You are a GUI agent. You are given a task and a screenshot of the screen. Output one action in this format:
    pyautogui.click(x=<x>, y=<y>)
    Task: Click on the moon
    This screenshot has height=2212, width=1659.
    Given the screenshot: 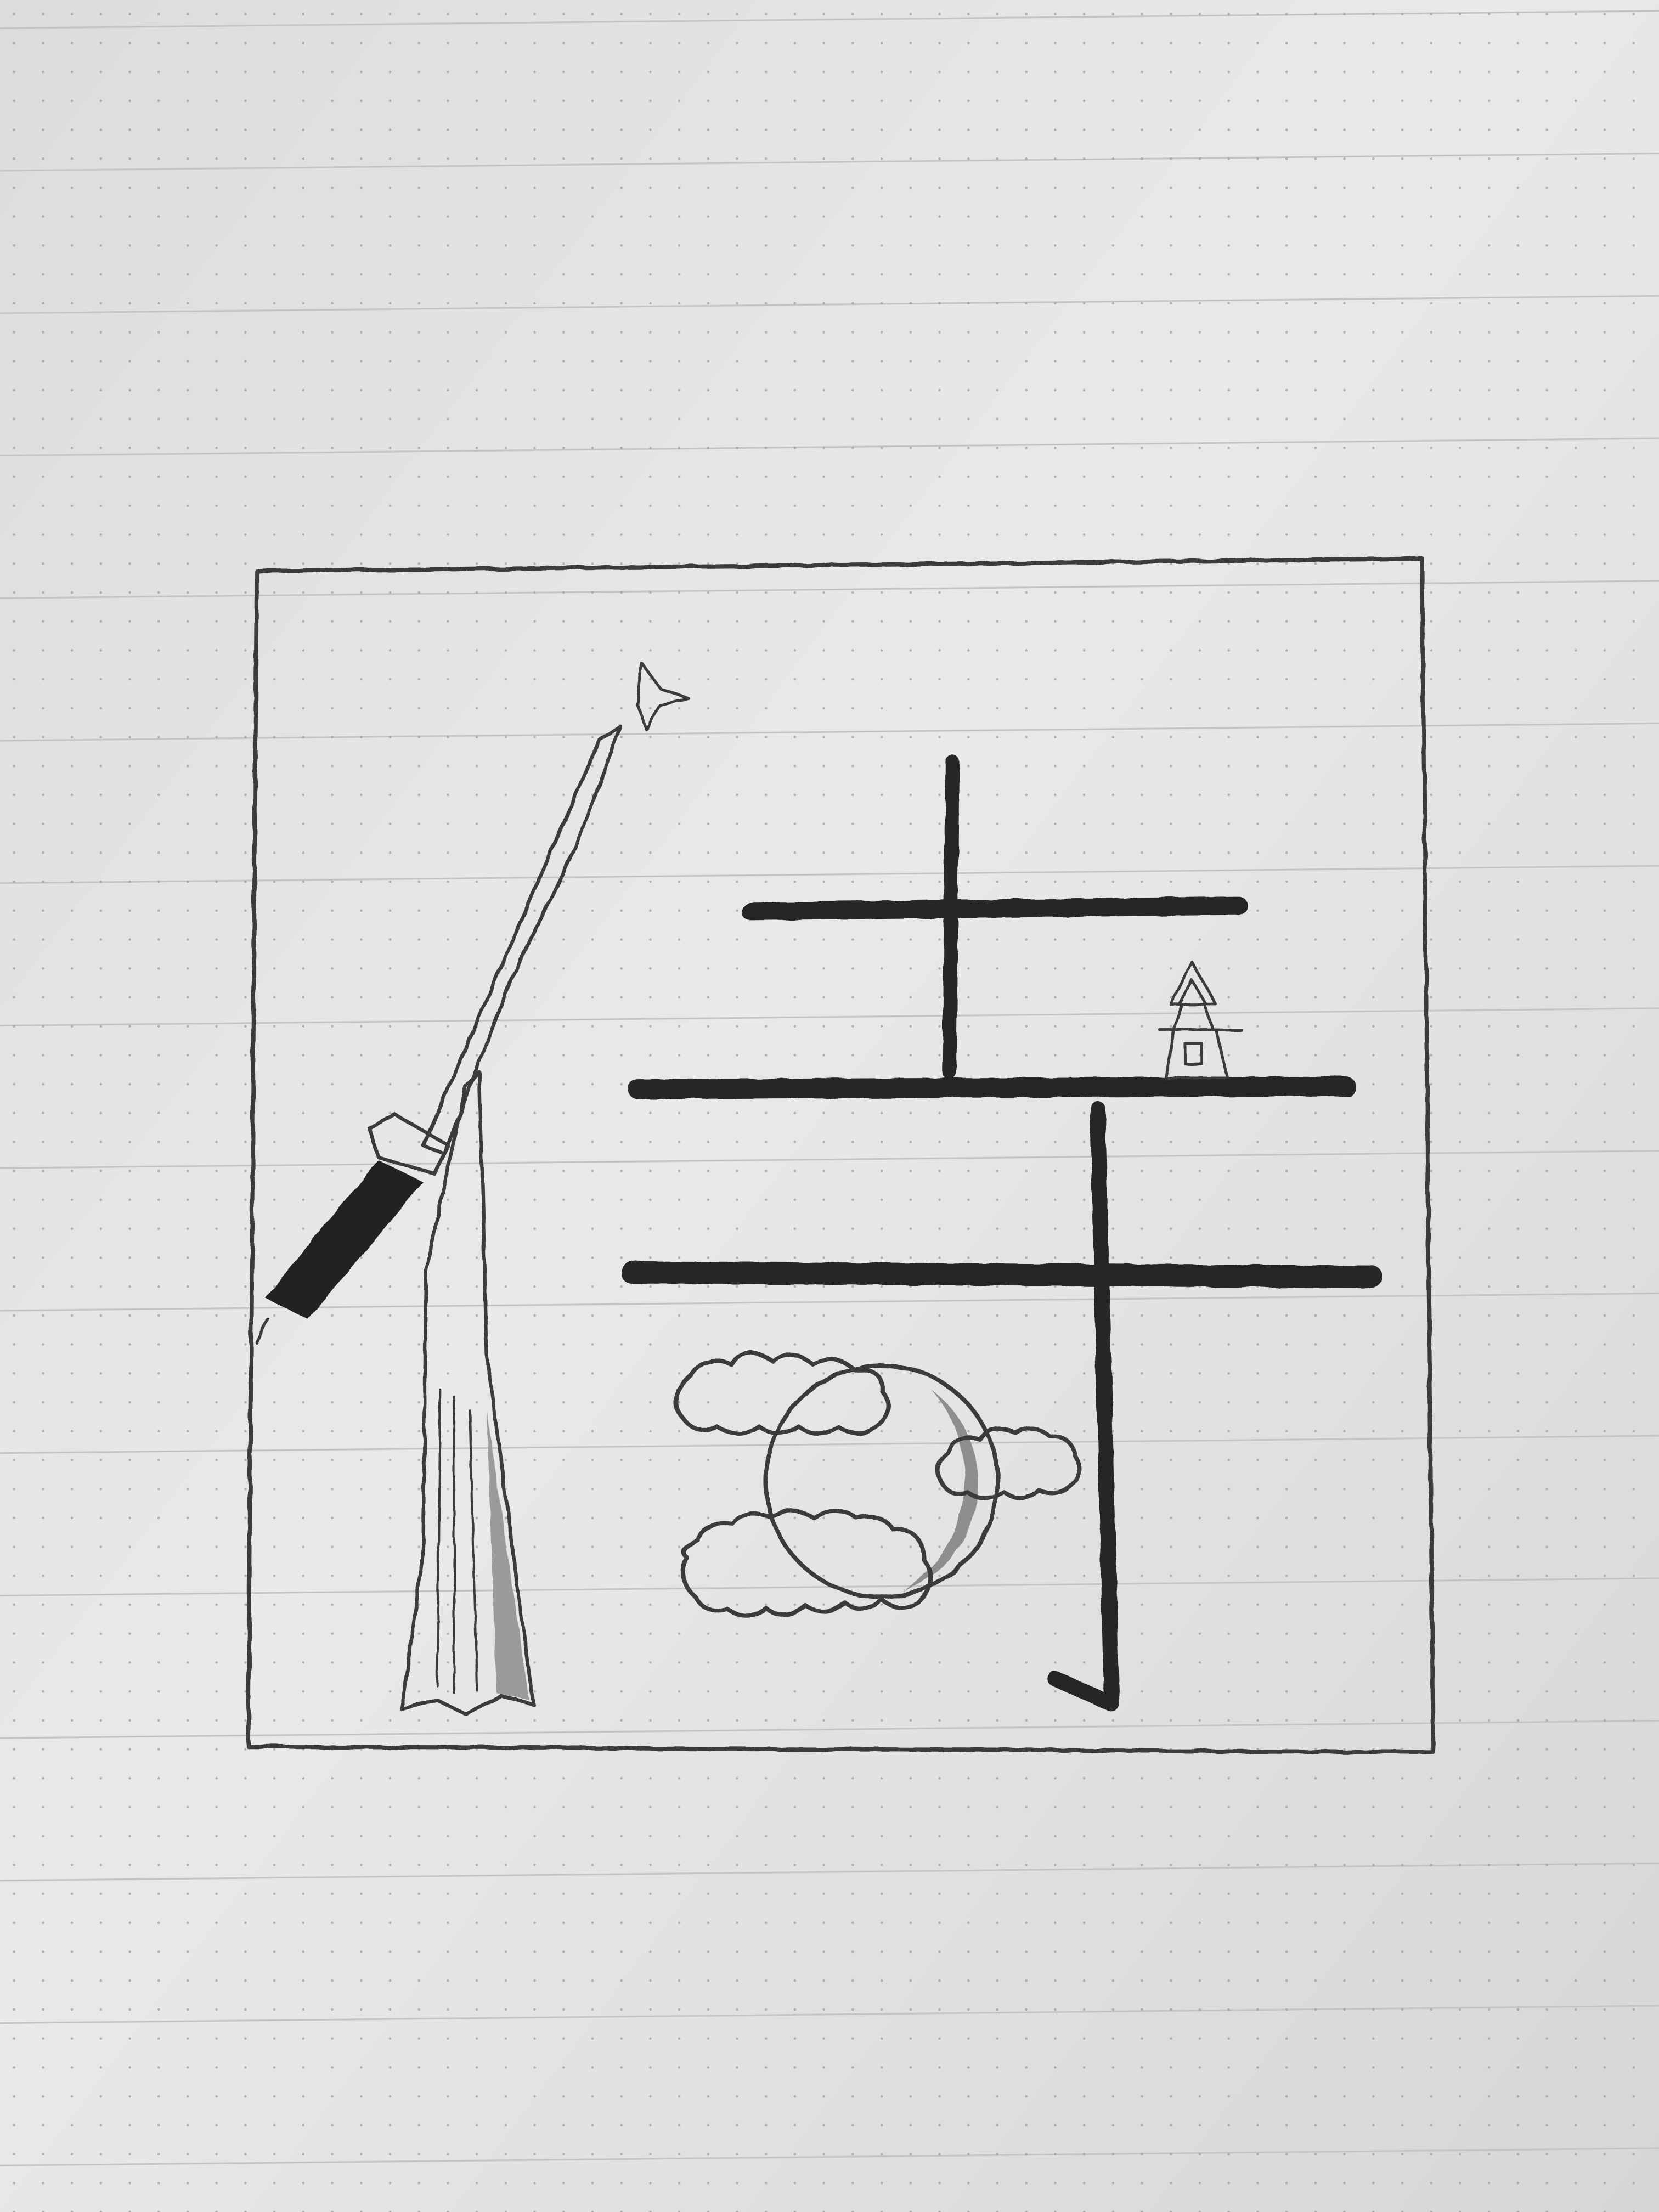 What is the action you would take?
    pyautogui.click(x=882, y=1481)
    